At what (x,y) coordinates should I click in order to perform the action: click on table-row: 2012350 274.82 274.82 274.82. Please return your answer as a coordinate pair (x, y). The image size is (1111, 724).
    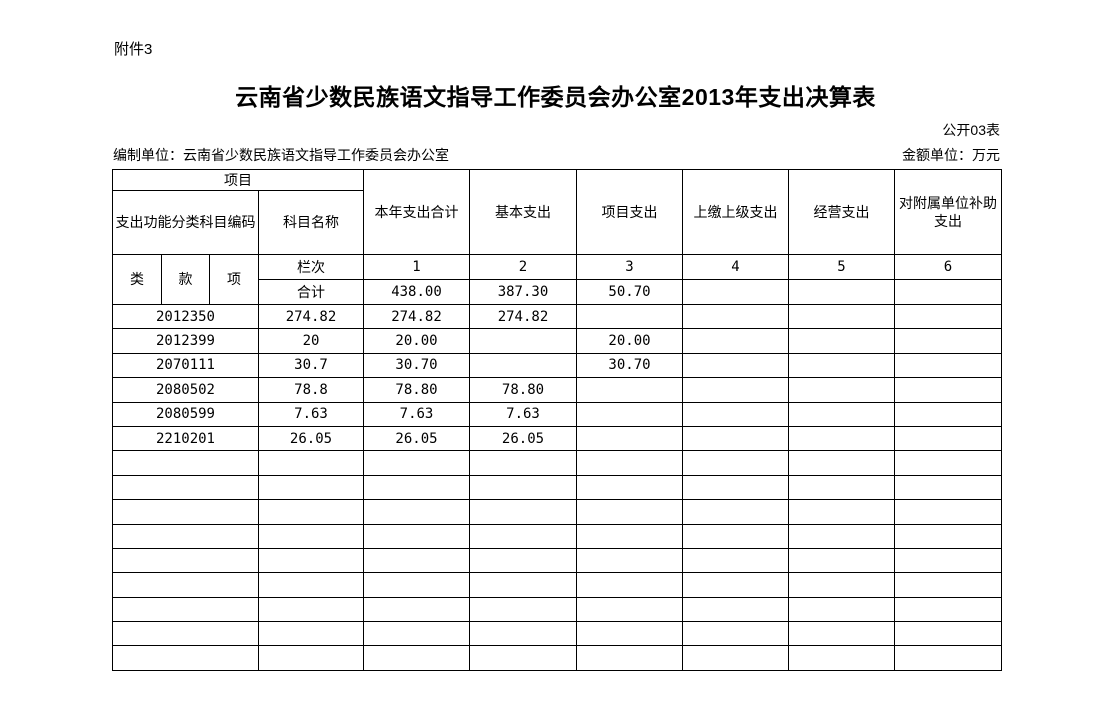
    Looking at the image, I should click on (557, 316).